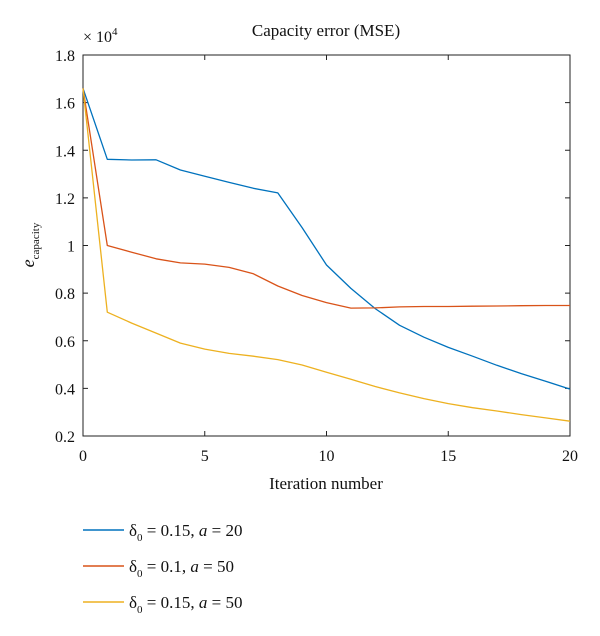 The width and height of the screenshot is (600, 636). Describe the element at coordinates (65, 294) in the screenshot. I see `y-tick-label: 0.8` at that location.